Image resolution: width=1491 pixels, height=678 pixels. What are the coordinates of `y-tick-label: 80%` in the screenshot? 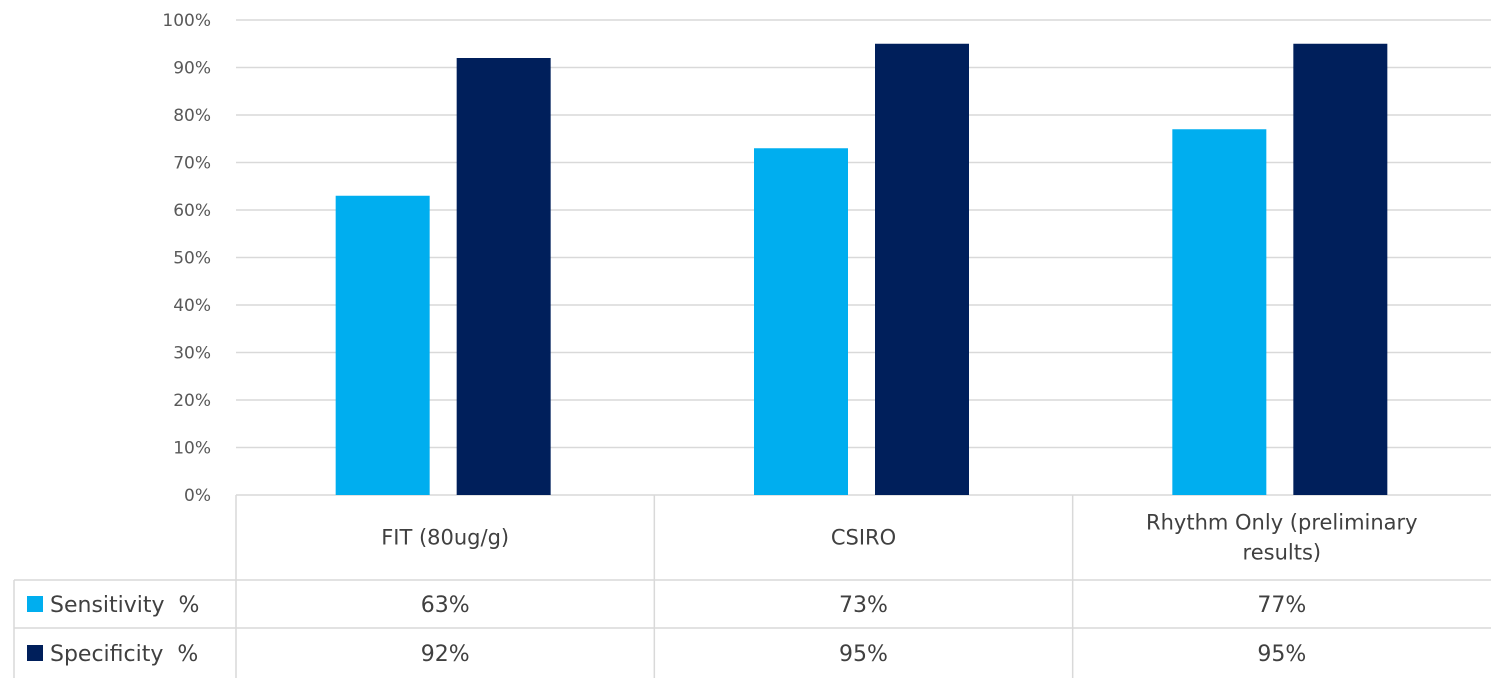 It's located at (192, 116).